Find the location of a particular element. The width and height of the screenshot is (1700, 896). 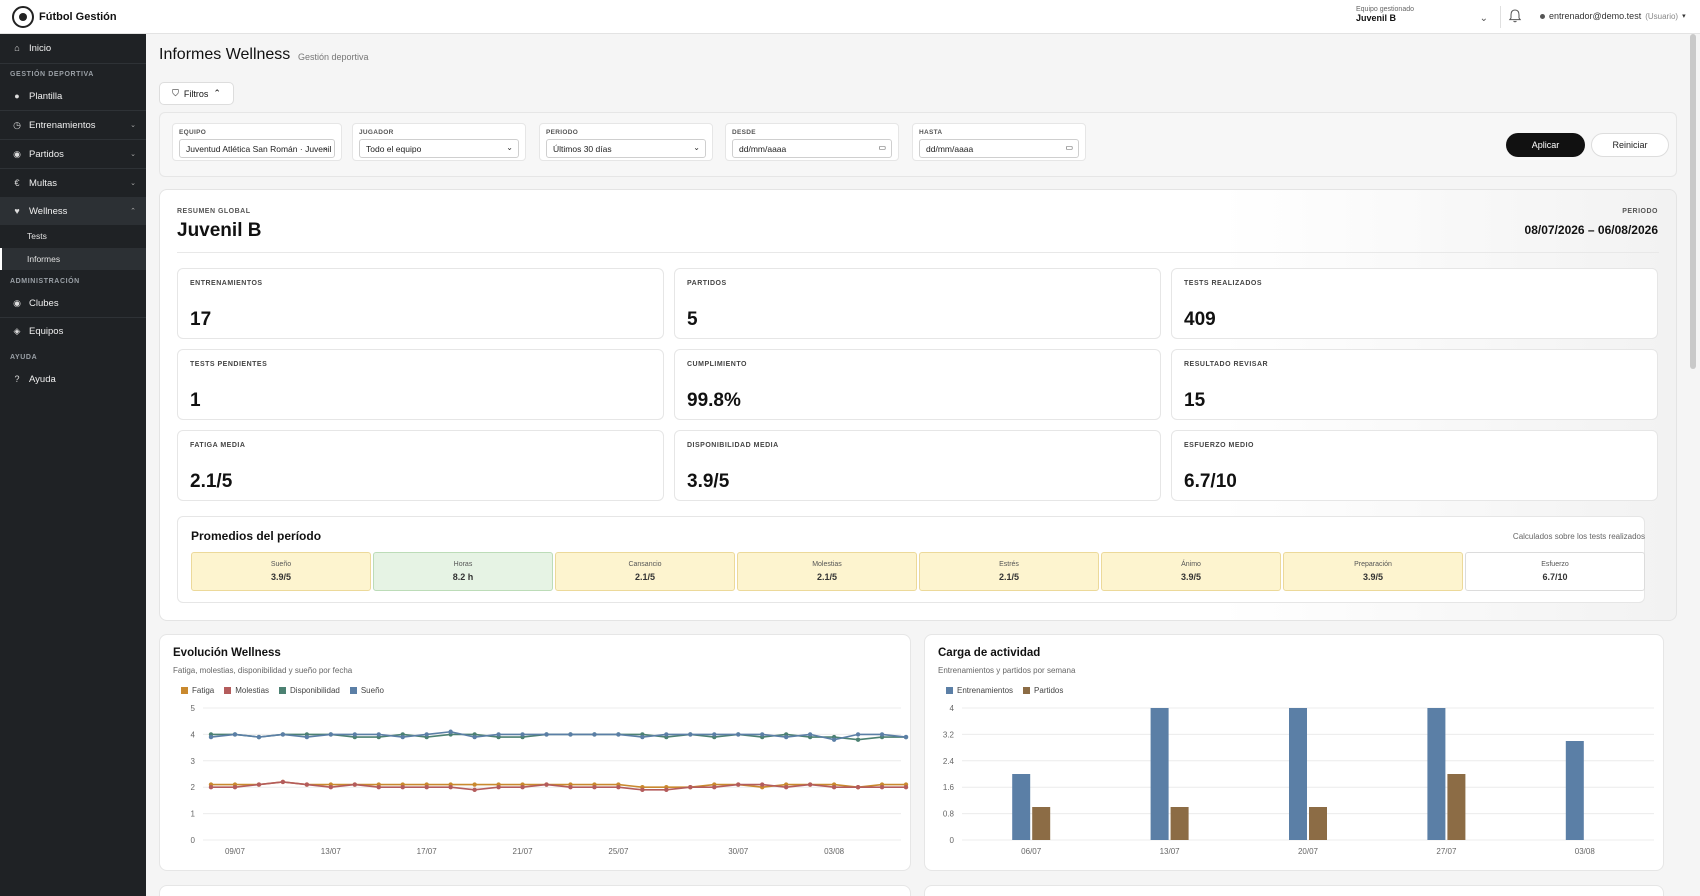

period-label: PERIODO is located at coordinates (1640, 211).